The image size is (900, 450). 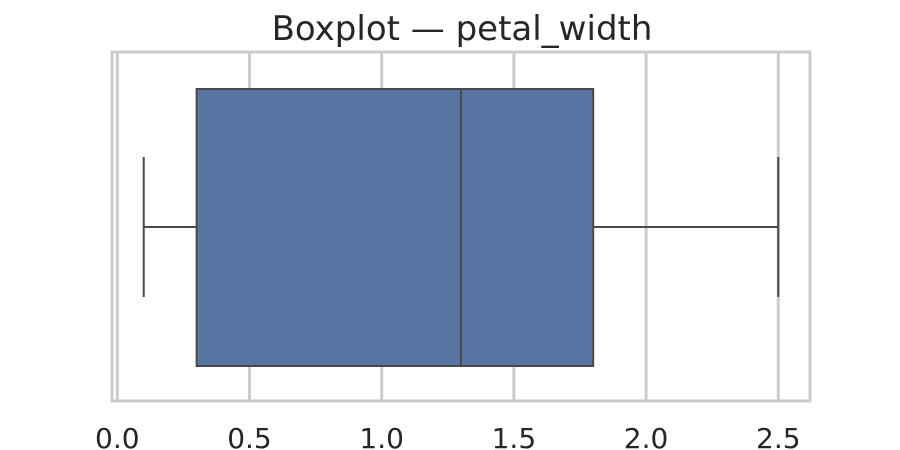 I want to click on x-tick-label: 1.5, so click(x=514, y=436).